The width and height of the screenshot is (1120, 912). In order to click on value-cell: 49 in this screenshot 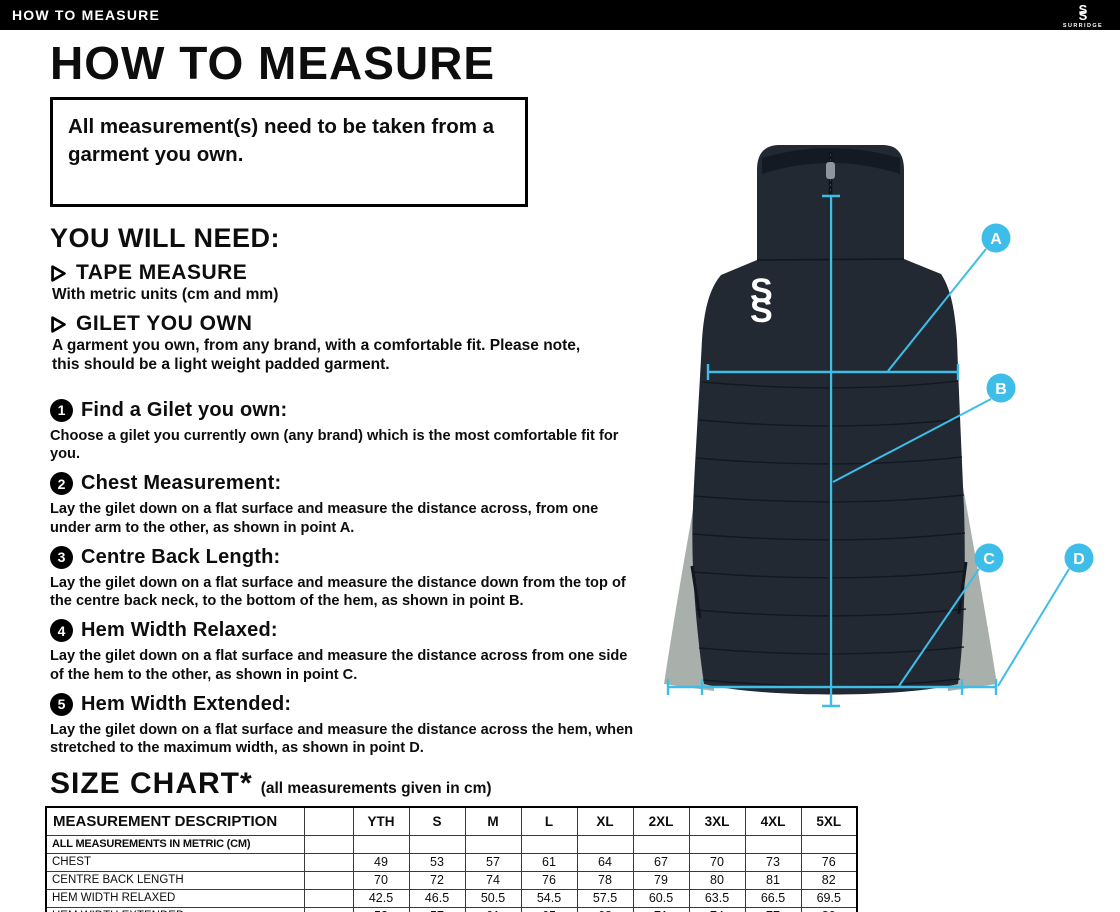, I will do `click(381, 862)`.